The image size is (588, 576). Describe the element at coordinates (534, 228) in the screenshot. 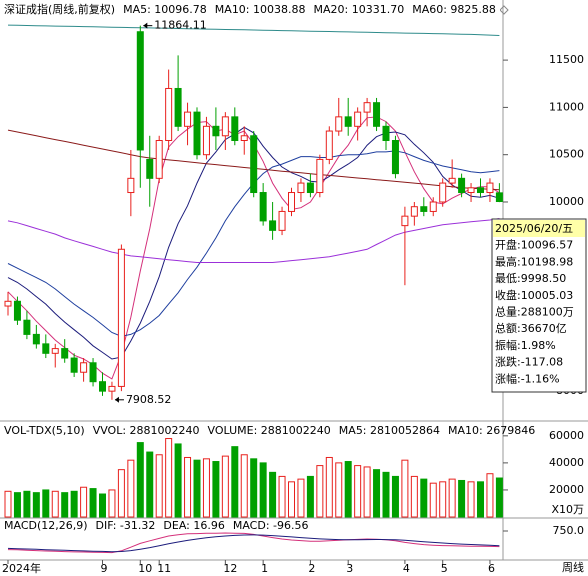

I see `info-date: 2025/06/20/五` at that location.